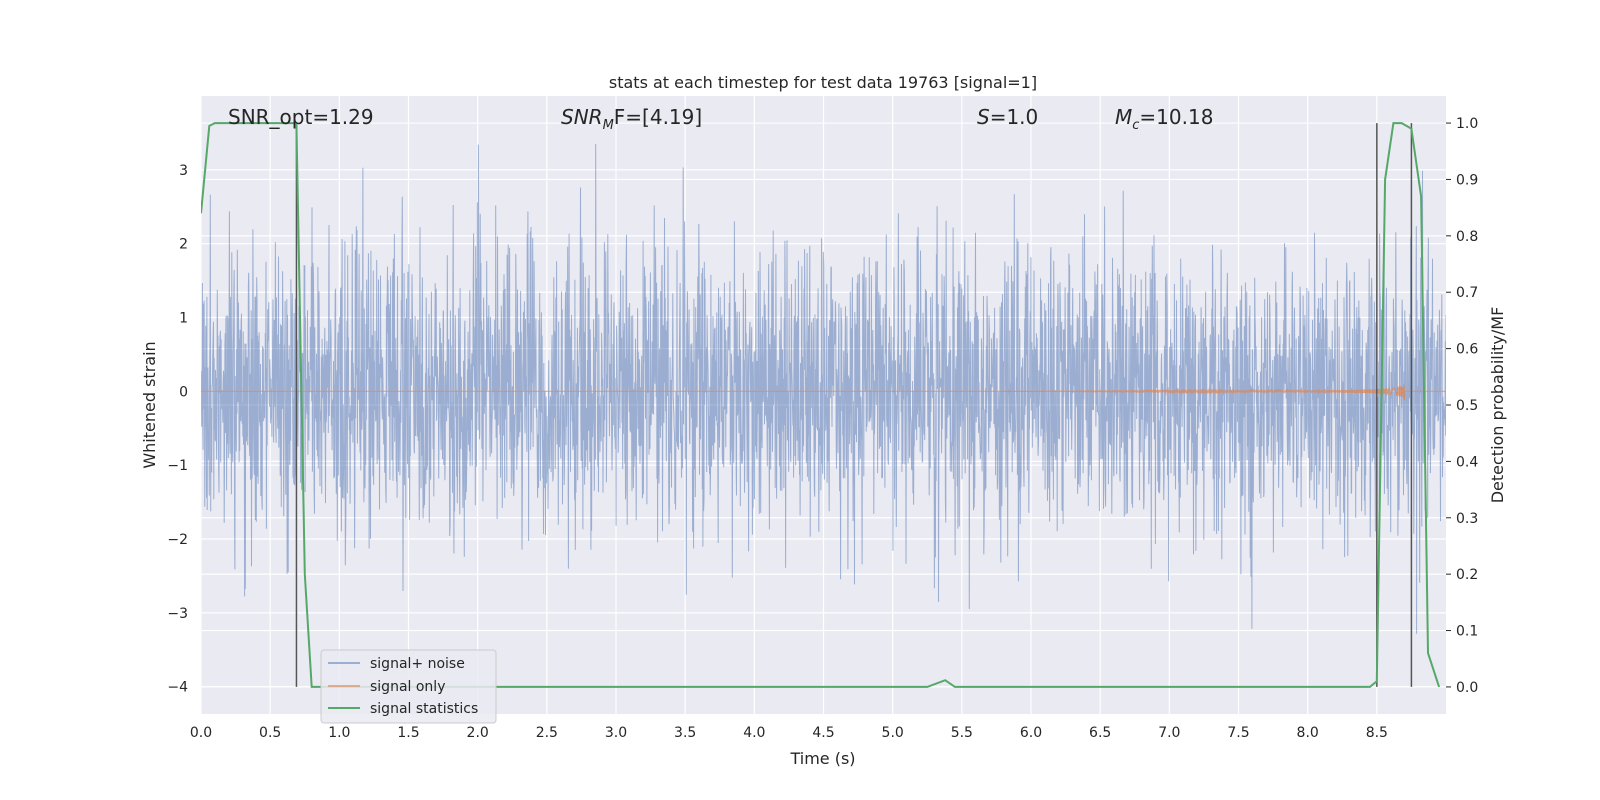  What do you see at coordinates (1377, 733) in the screenshot?
I see `x-tick-label: 8.5` at bounding box center [1377, 733].